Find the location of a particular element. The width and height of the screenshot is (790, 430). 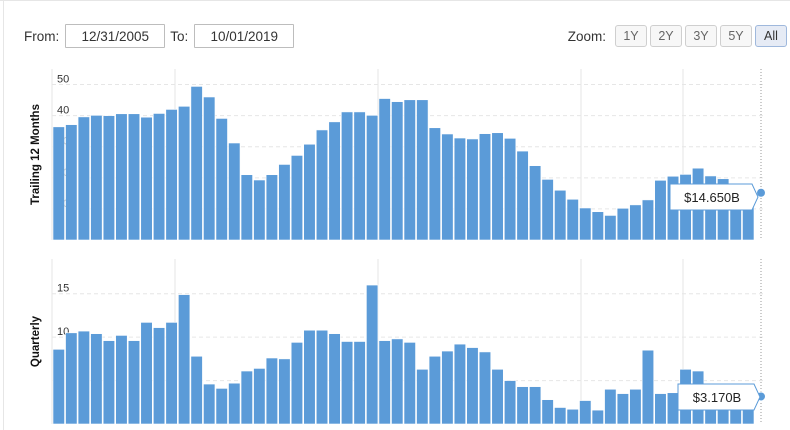

zoom-2y-button: 2Y is located at coordinates (666, 36).